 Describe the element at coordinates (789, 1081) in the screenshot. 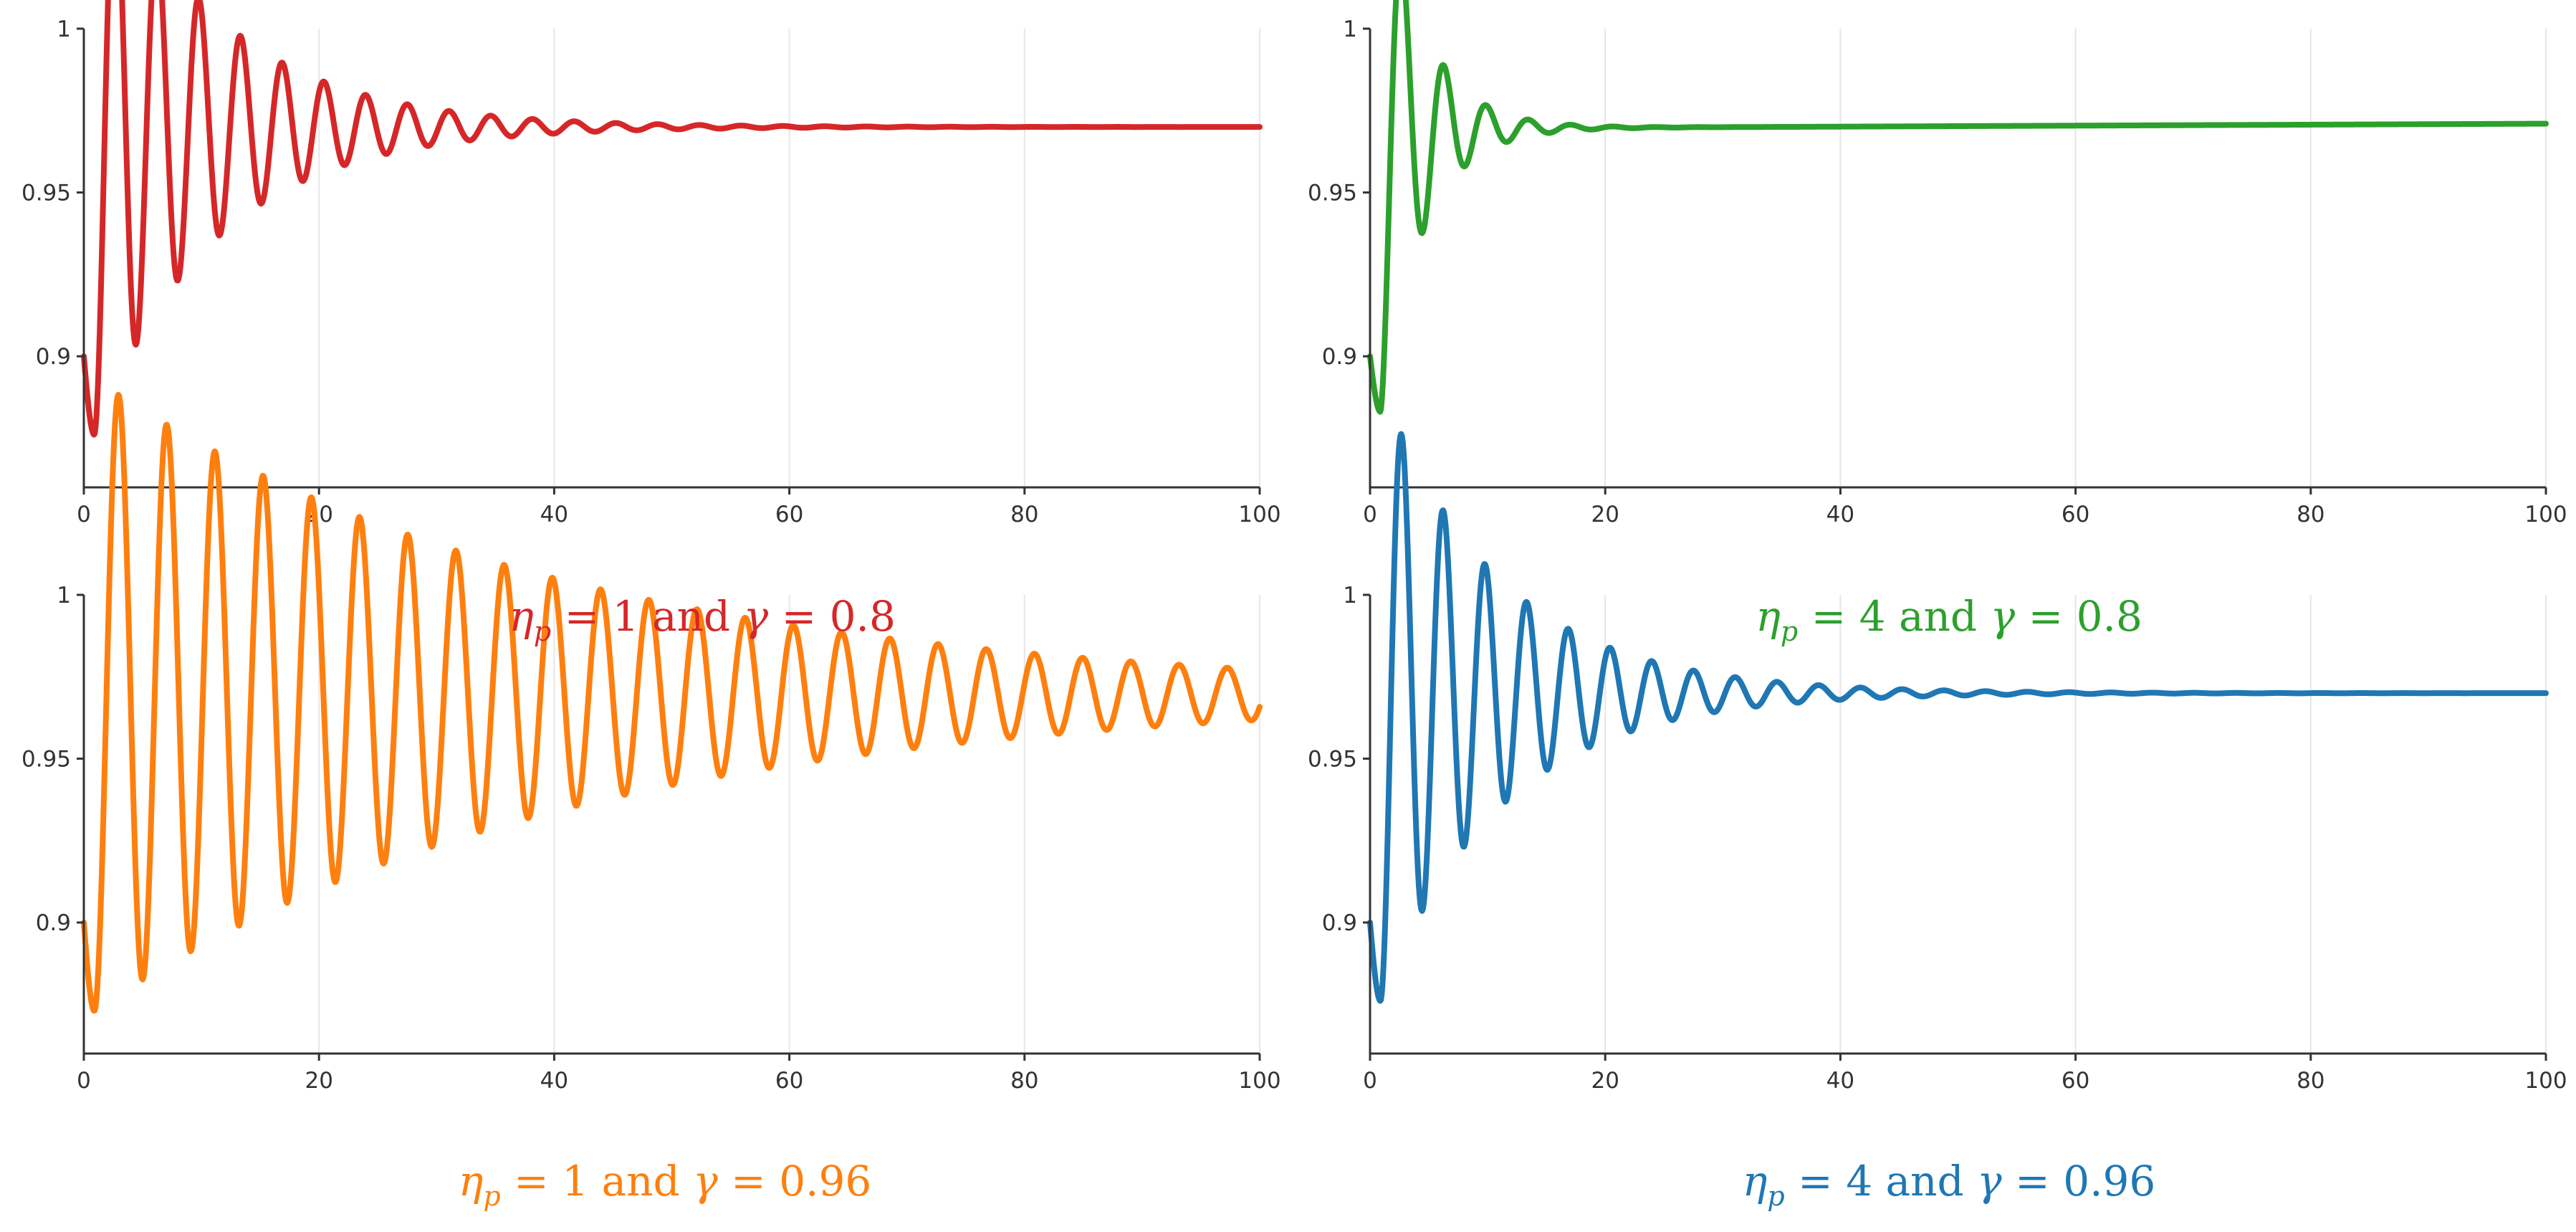

I see `bottom-left-x-tick-label-60: 60` at that location.